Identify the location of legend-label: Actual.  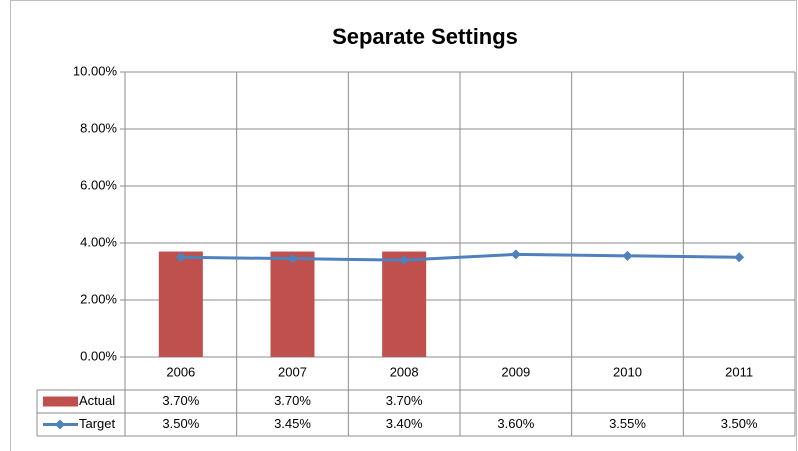
(97, 400).